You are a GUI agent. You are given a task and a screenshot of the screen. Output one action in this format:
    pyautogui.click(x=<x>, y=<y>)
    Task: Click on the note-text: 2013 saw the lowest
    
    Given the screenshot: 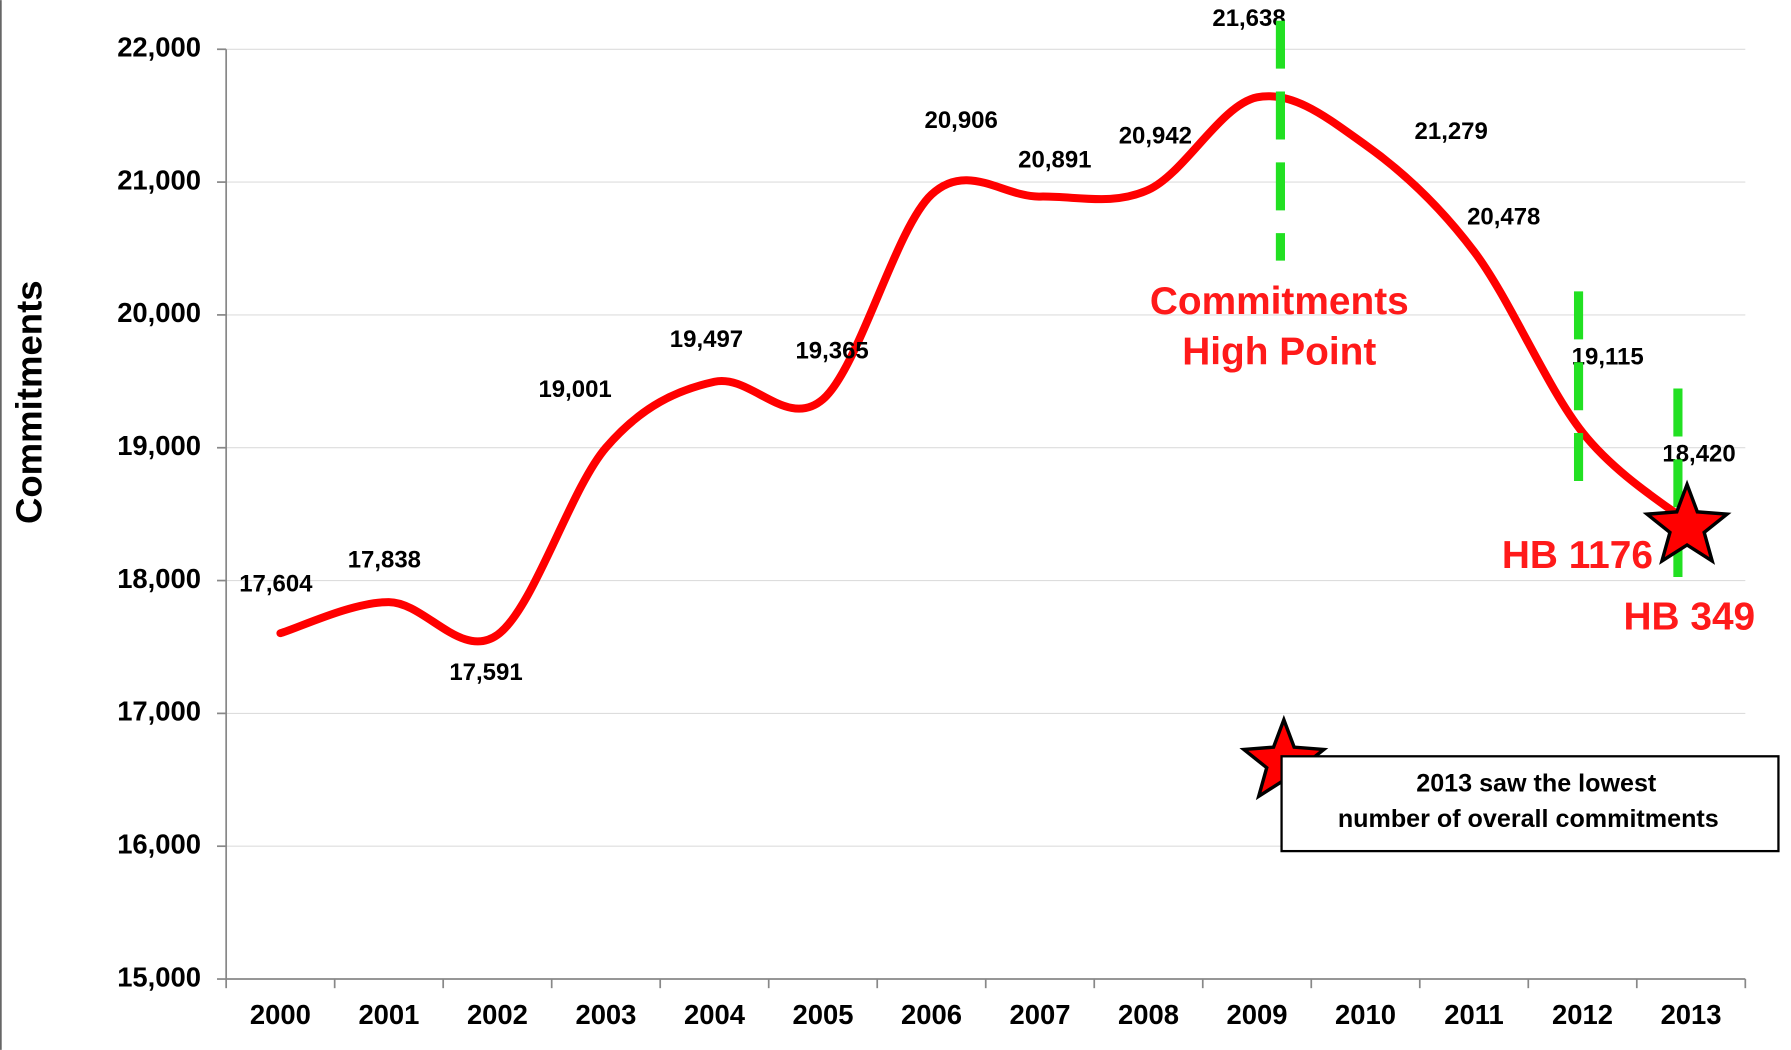 What is the action you would take?
    pyautogui.click(x=1536, y=783)
    